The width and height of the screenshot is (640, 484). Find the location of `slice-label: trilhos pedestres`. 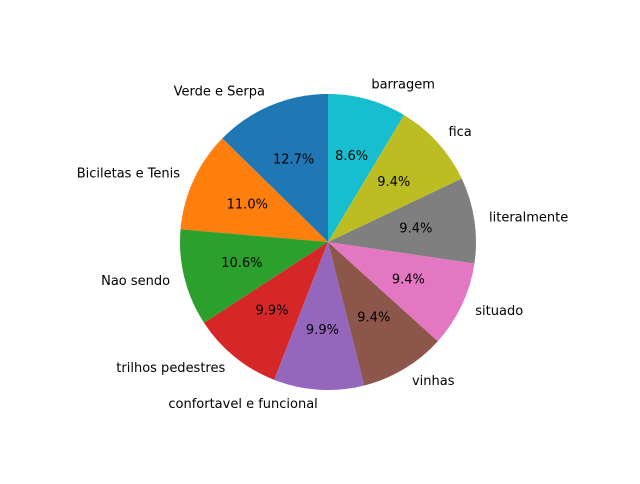

slice-label: trilhos pedestres is located at coordinates (170, 368).